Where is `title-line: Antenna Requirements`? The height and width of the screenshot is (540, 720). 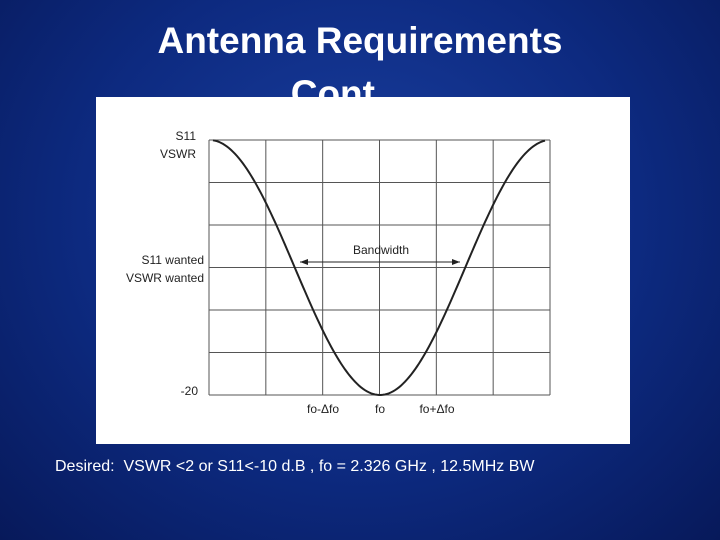
title-line: Antenna Requirements is located at coordinates (359, 40).